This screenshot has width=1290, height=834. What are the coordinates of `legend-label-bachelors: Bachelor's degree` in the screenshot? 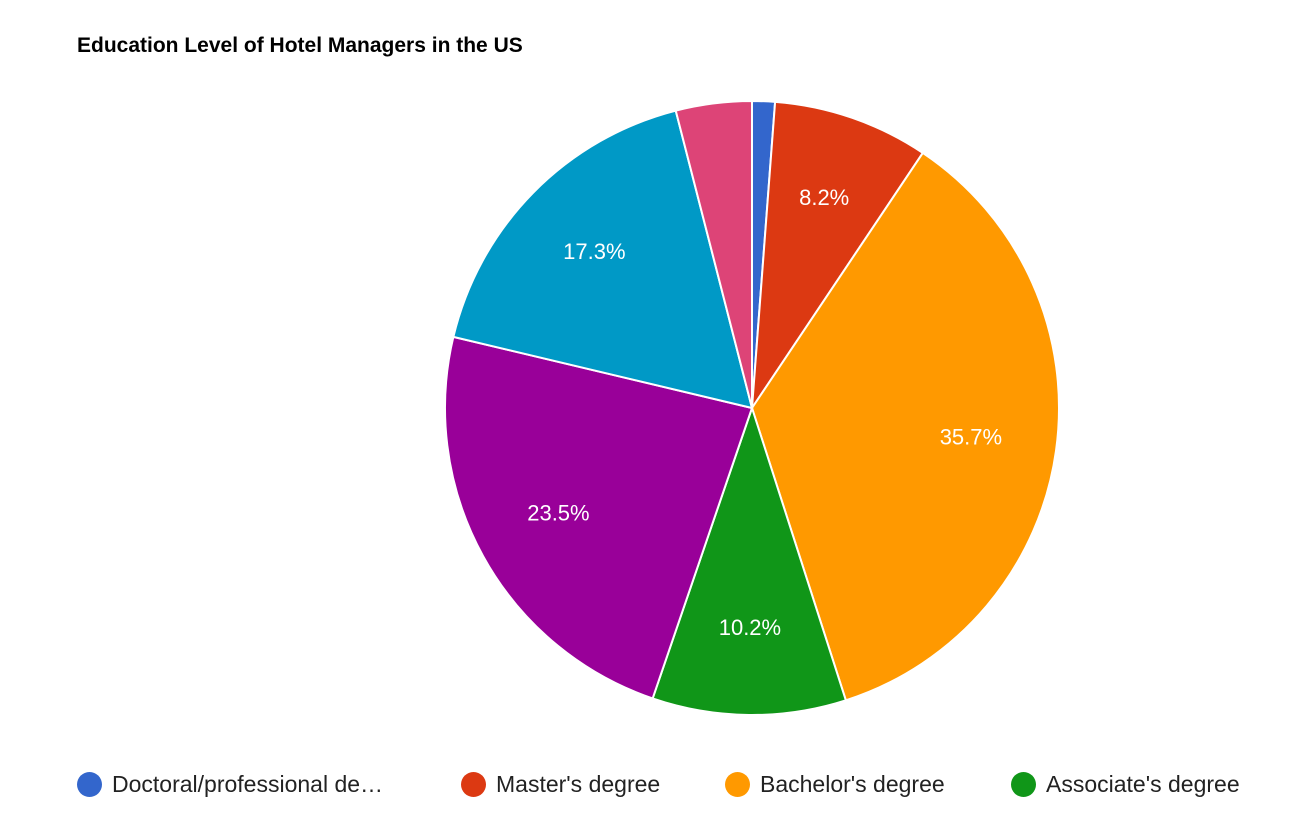 It's located at (852, 783).